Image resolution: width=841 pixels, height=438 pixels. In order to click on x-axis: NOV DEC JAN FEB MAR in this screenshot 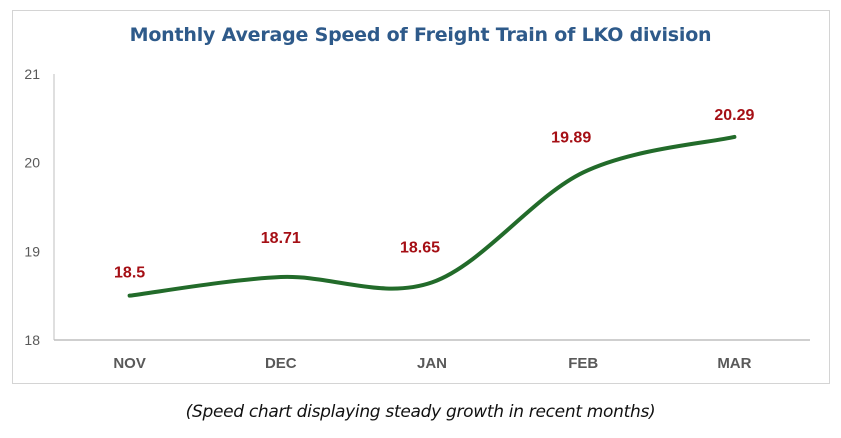, I will do `click(432, 363)`.